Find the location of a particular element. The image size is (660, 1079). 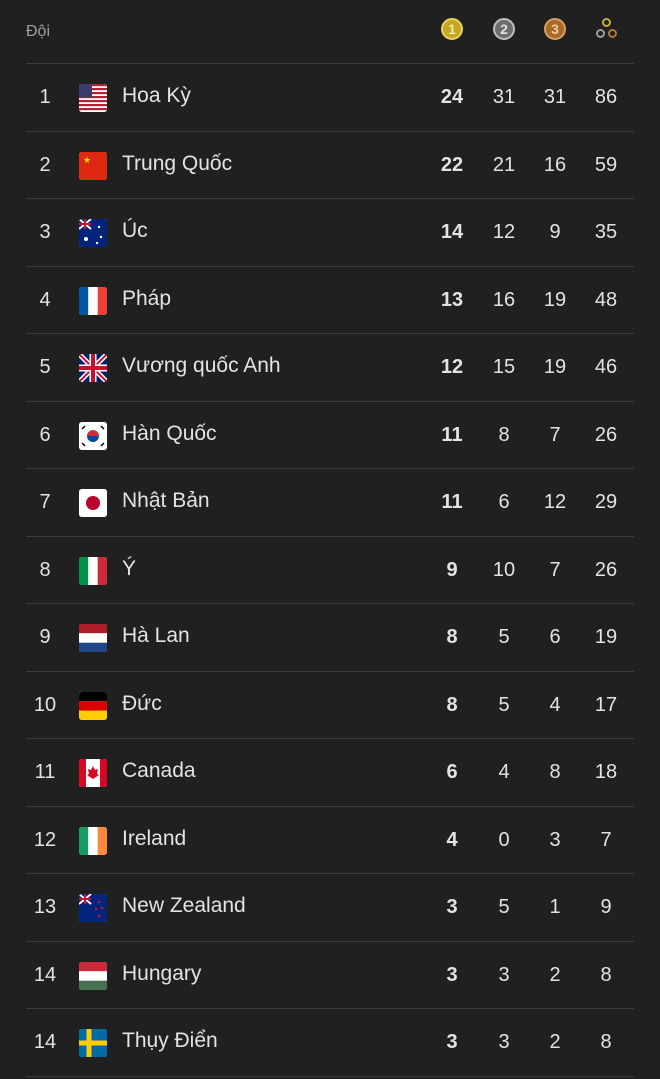

table-row: 4 Pháp 13 16 19 48 is located at coordinates (330, 299).